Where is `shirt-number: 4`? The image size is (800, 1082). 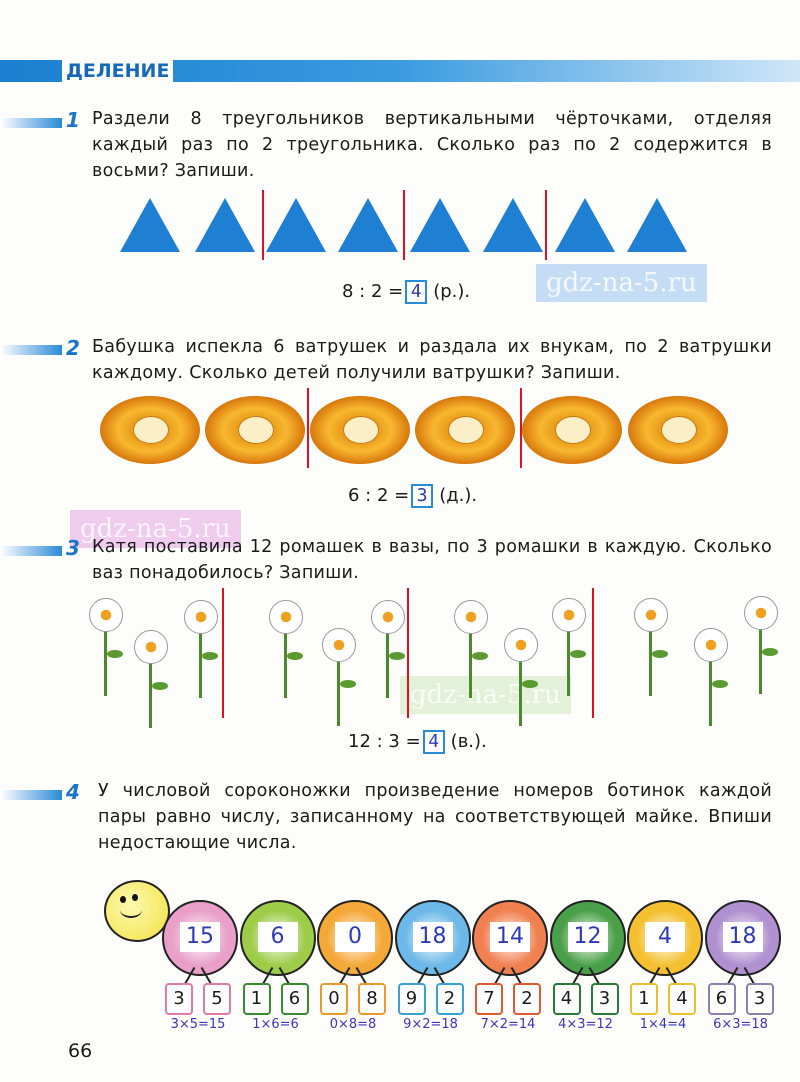 shirt-number: 4 is located at coordinates (665, 937).